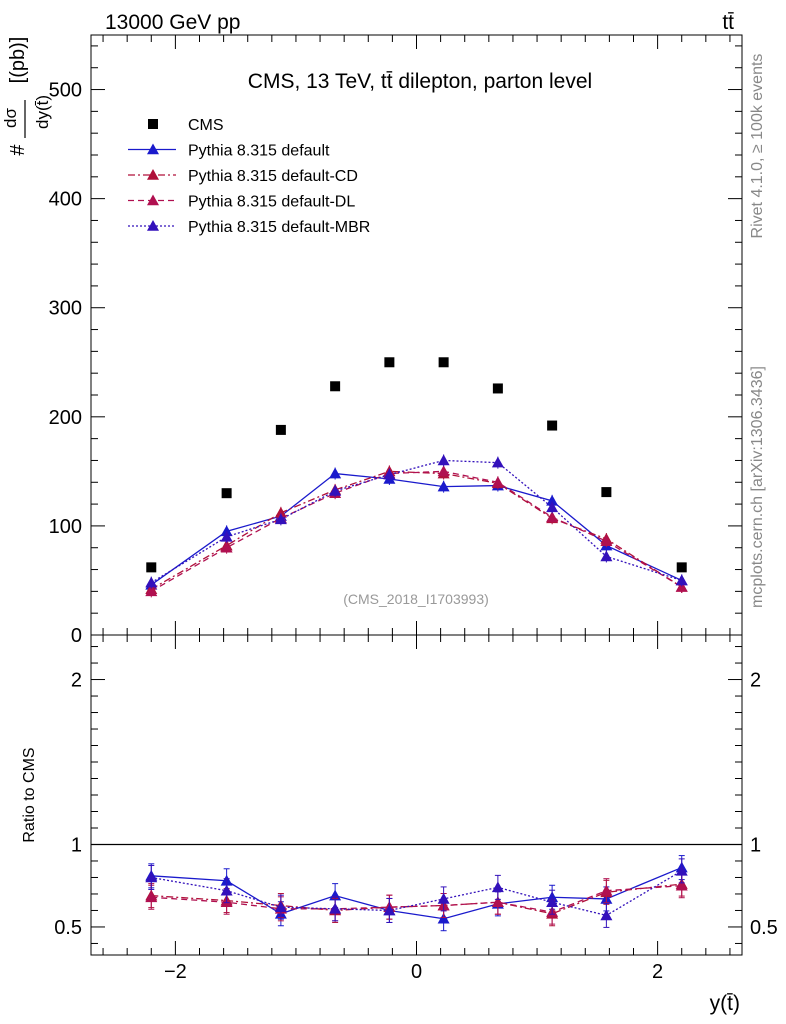  What do you see at coordinates (172, 22) in the screenshot?
I see `header-left: 13000 GeV pp` at bounding box center [172, 22].